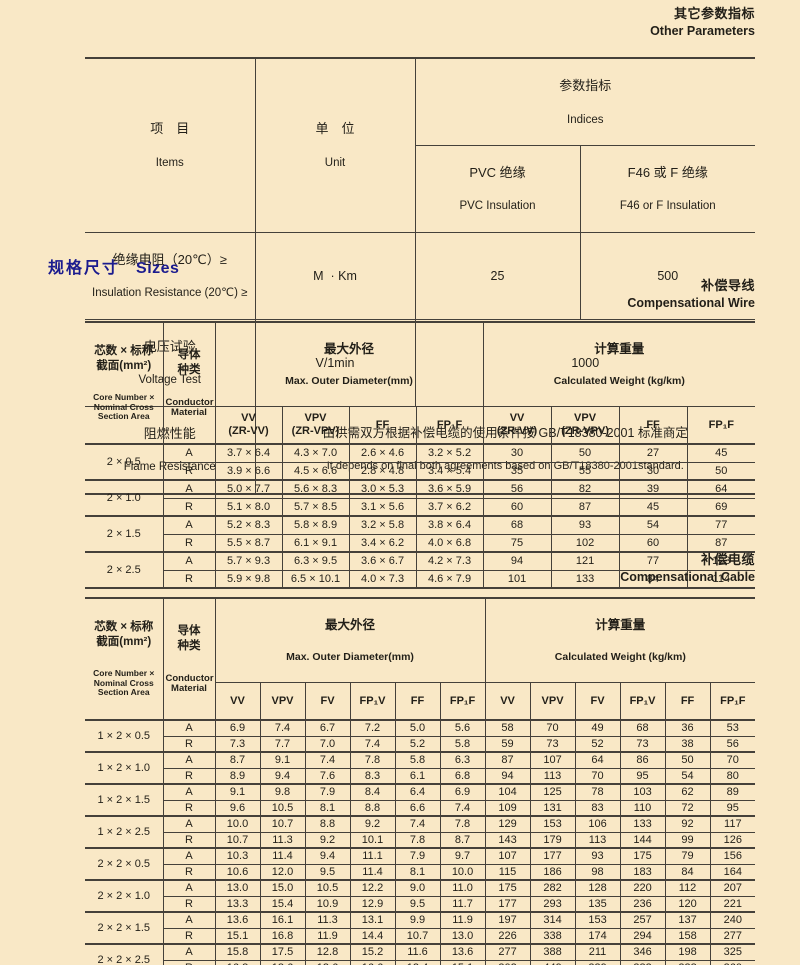 Image resolution: width=800 pixels, height=965 pixels. I want to click on cable-weight-cell: 220, so click(642, 888).